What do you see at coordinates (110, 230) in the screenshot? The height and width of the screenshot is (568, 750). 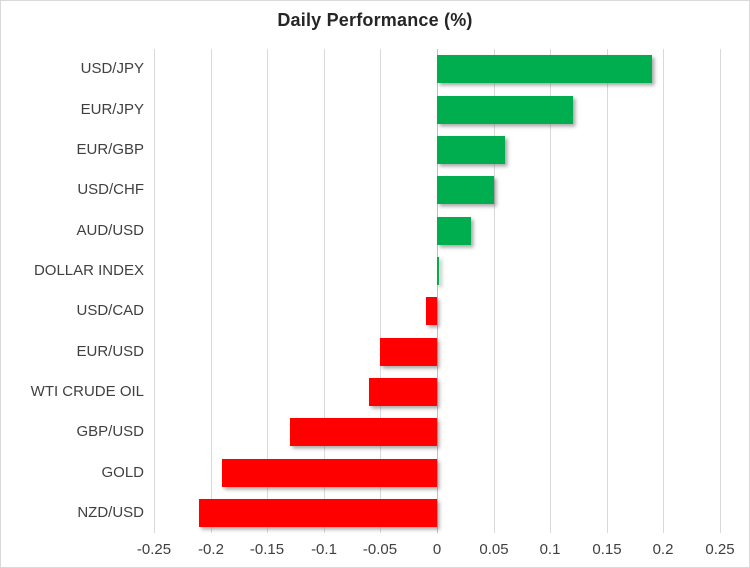 I see `category-label-aud-usd: AUD/USD` at bounding box center [110, 230].